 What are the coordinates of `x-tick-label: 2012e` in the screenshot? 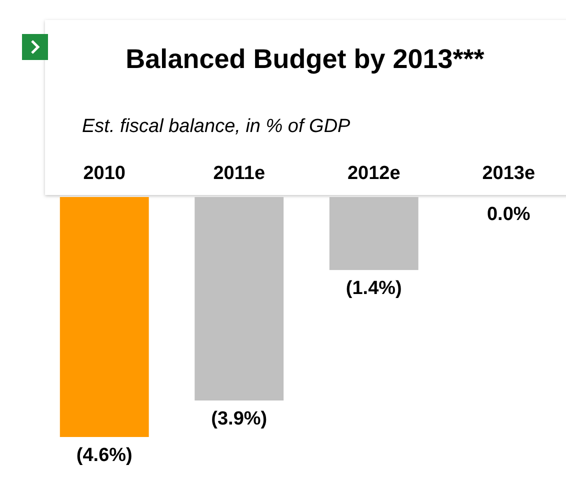 It's located at (373, 173).